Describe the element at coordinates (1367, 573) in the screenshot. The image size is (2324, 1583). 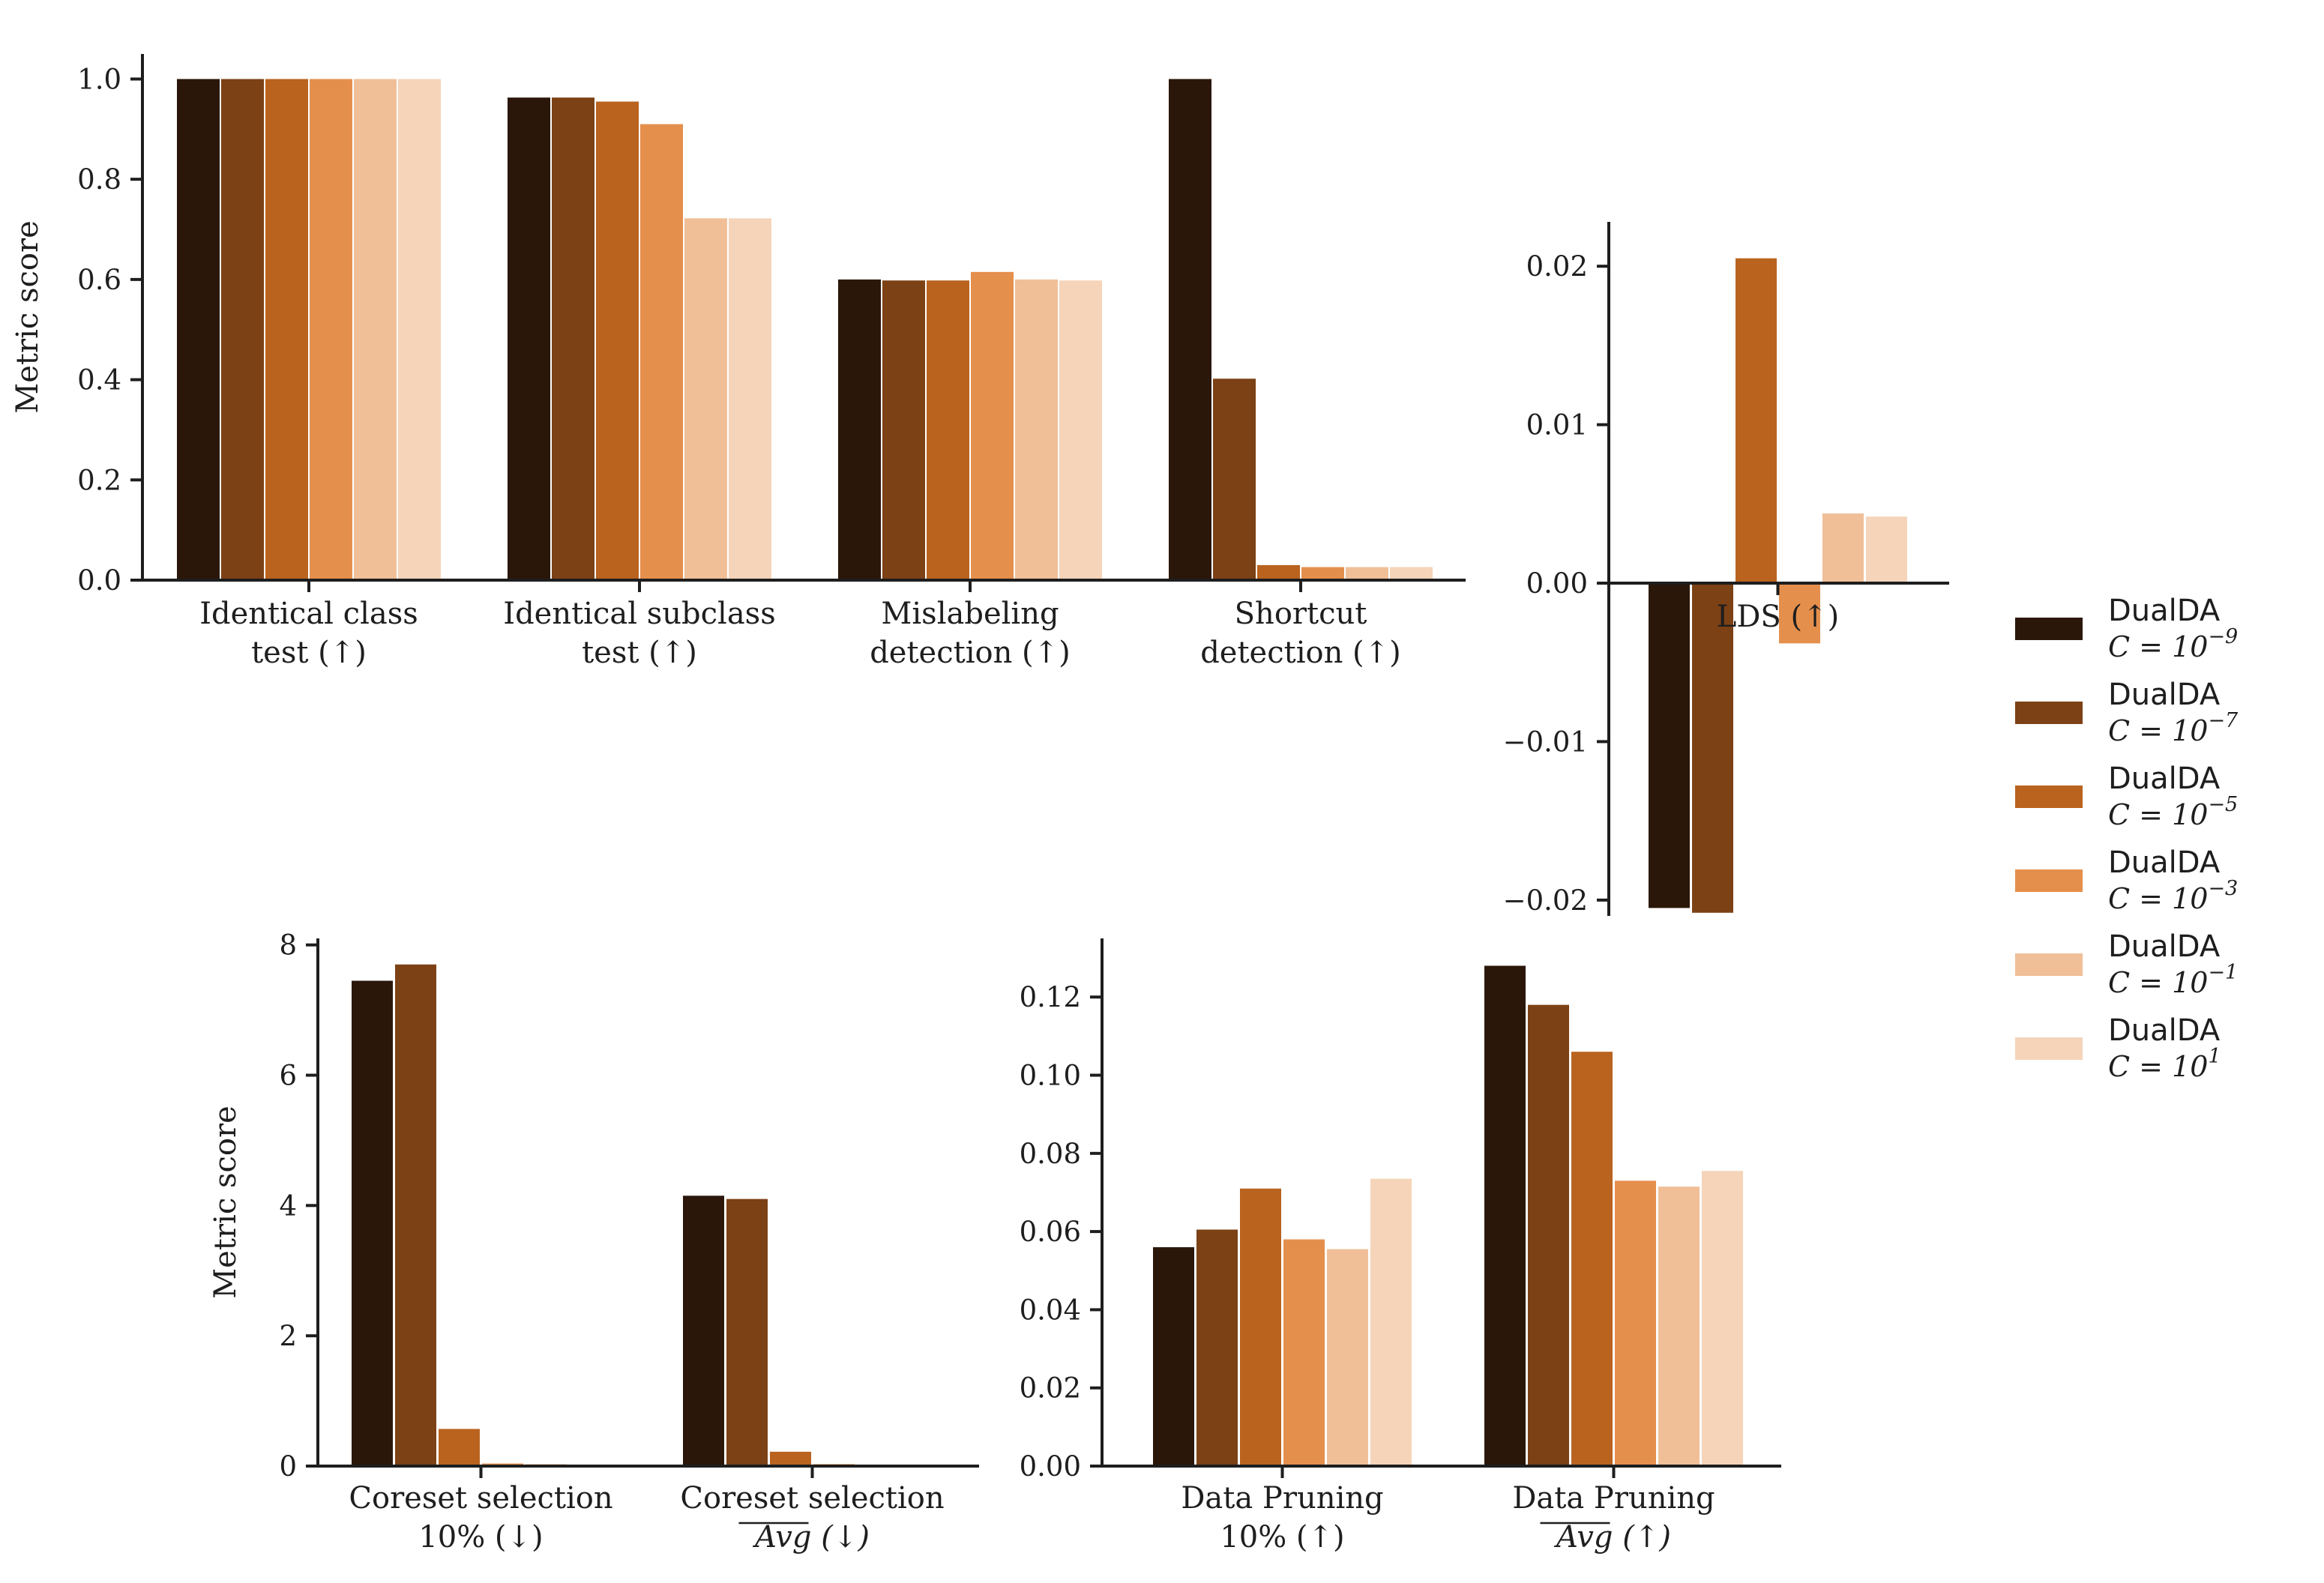
I see `bar-panel-main-c3-s4` at that location.